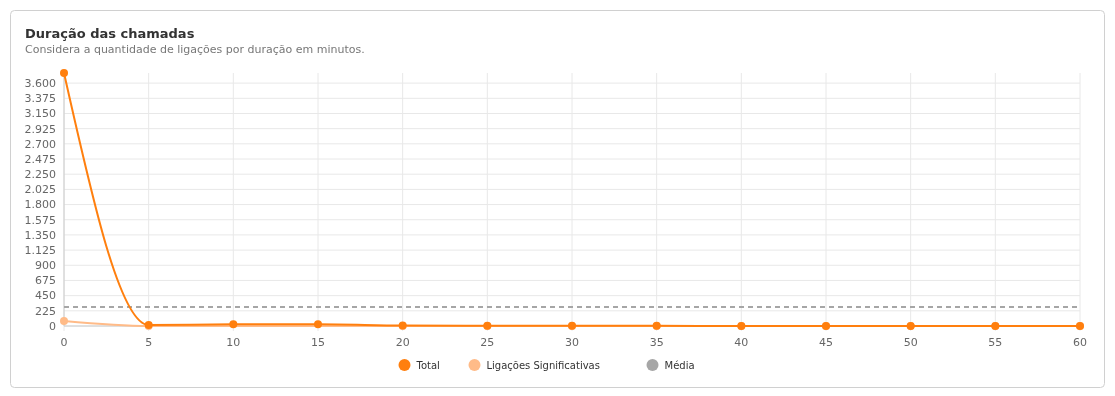  I want to click on y-tick-label: 2.250, so click(40, 175).